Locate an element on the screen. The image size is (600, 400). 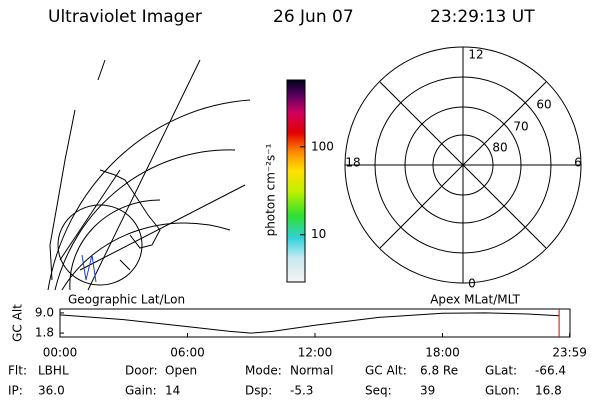
map-left-label: Geographic Lat/Lon is located at coordinates (126, 300).